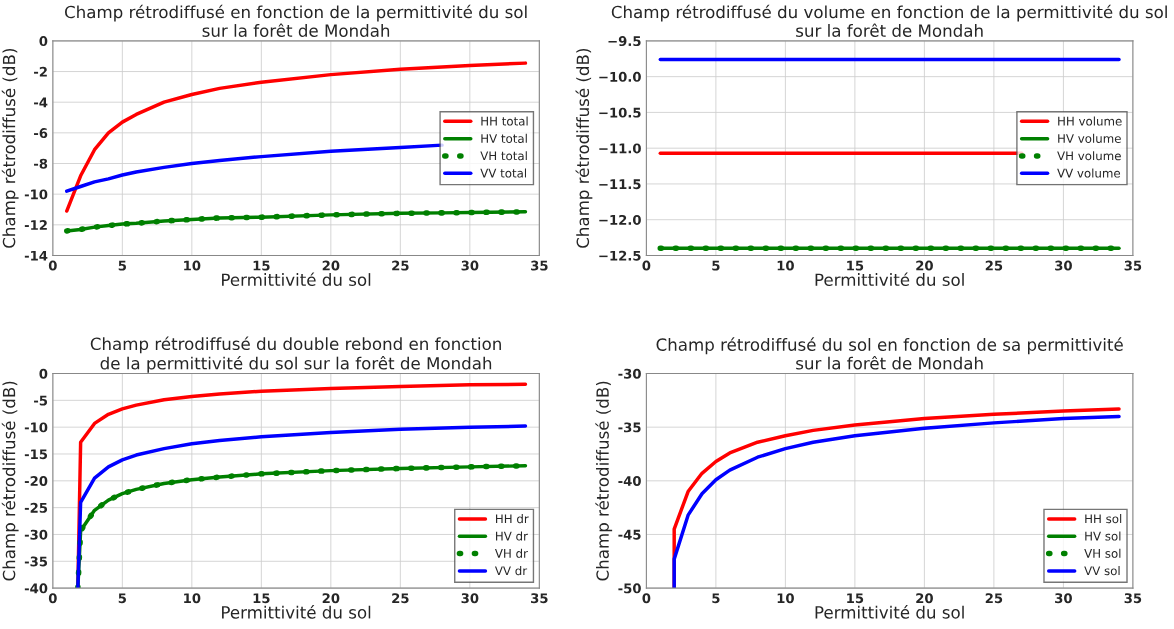  What do you see at coordinates (629, 588) in the screenshot?
I see `y-tick-label: -50` at bounding box center [629, 588].